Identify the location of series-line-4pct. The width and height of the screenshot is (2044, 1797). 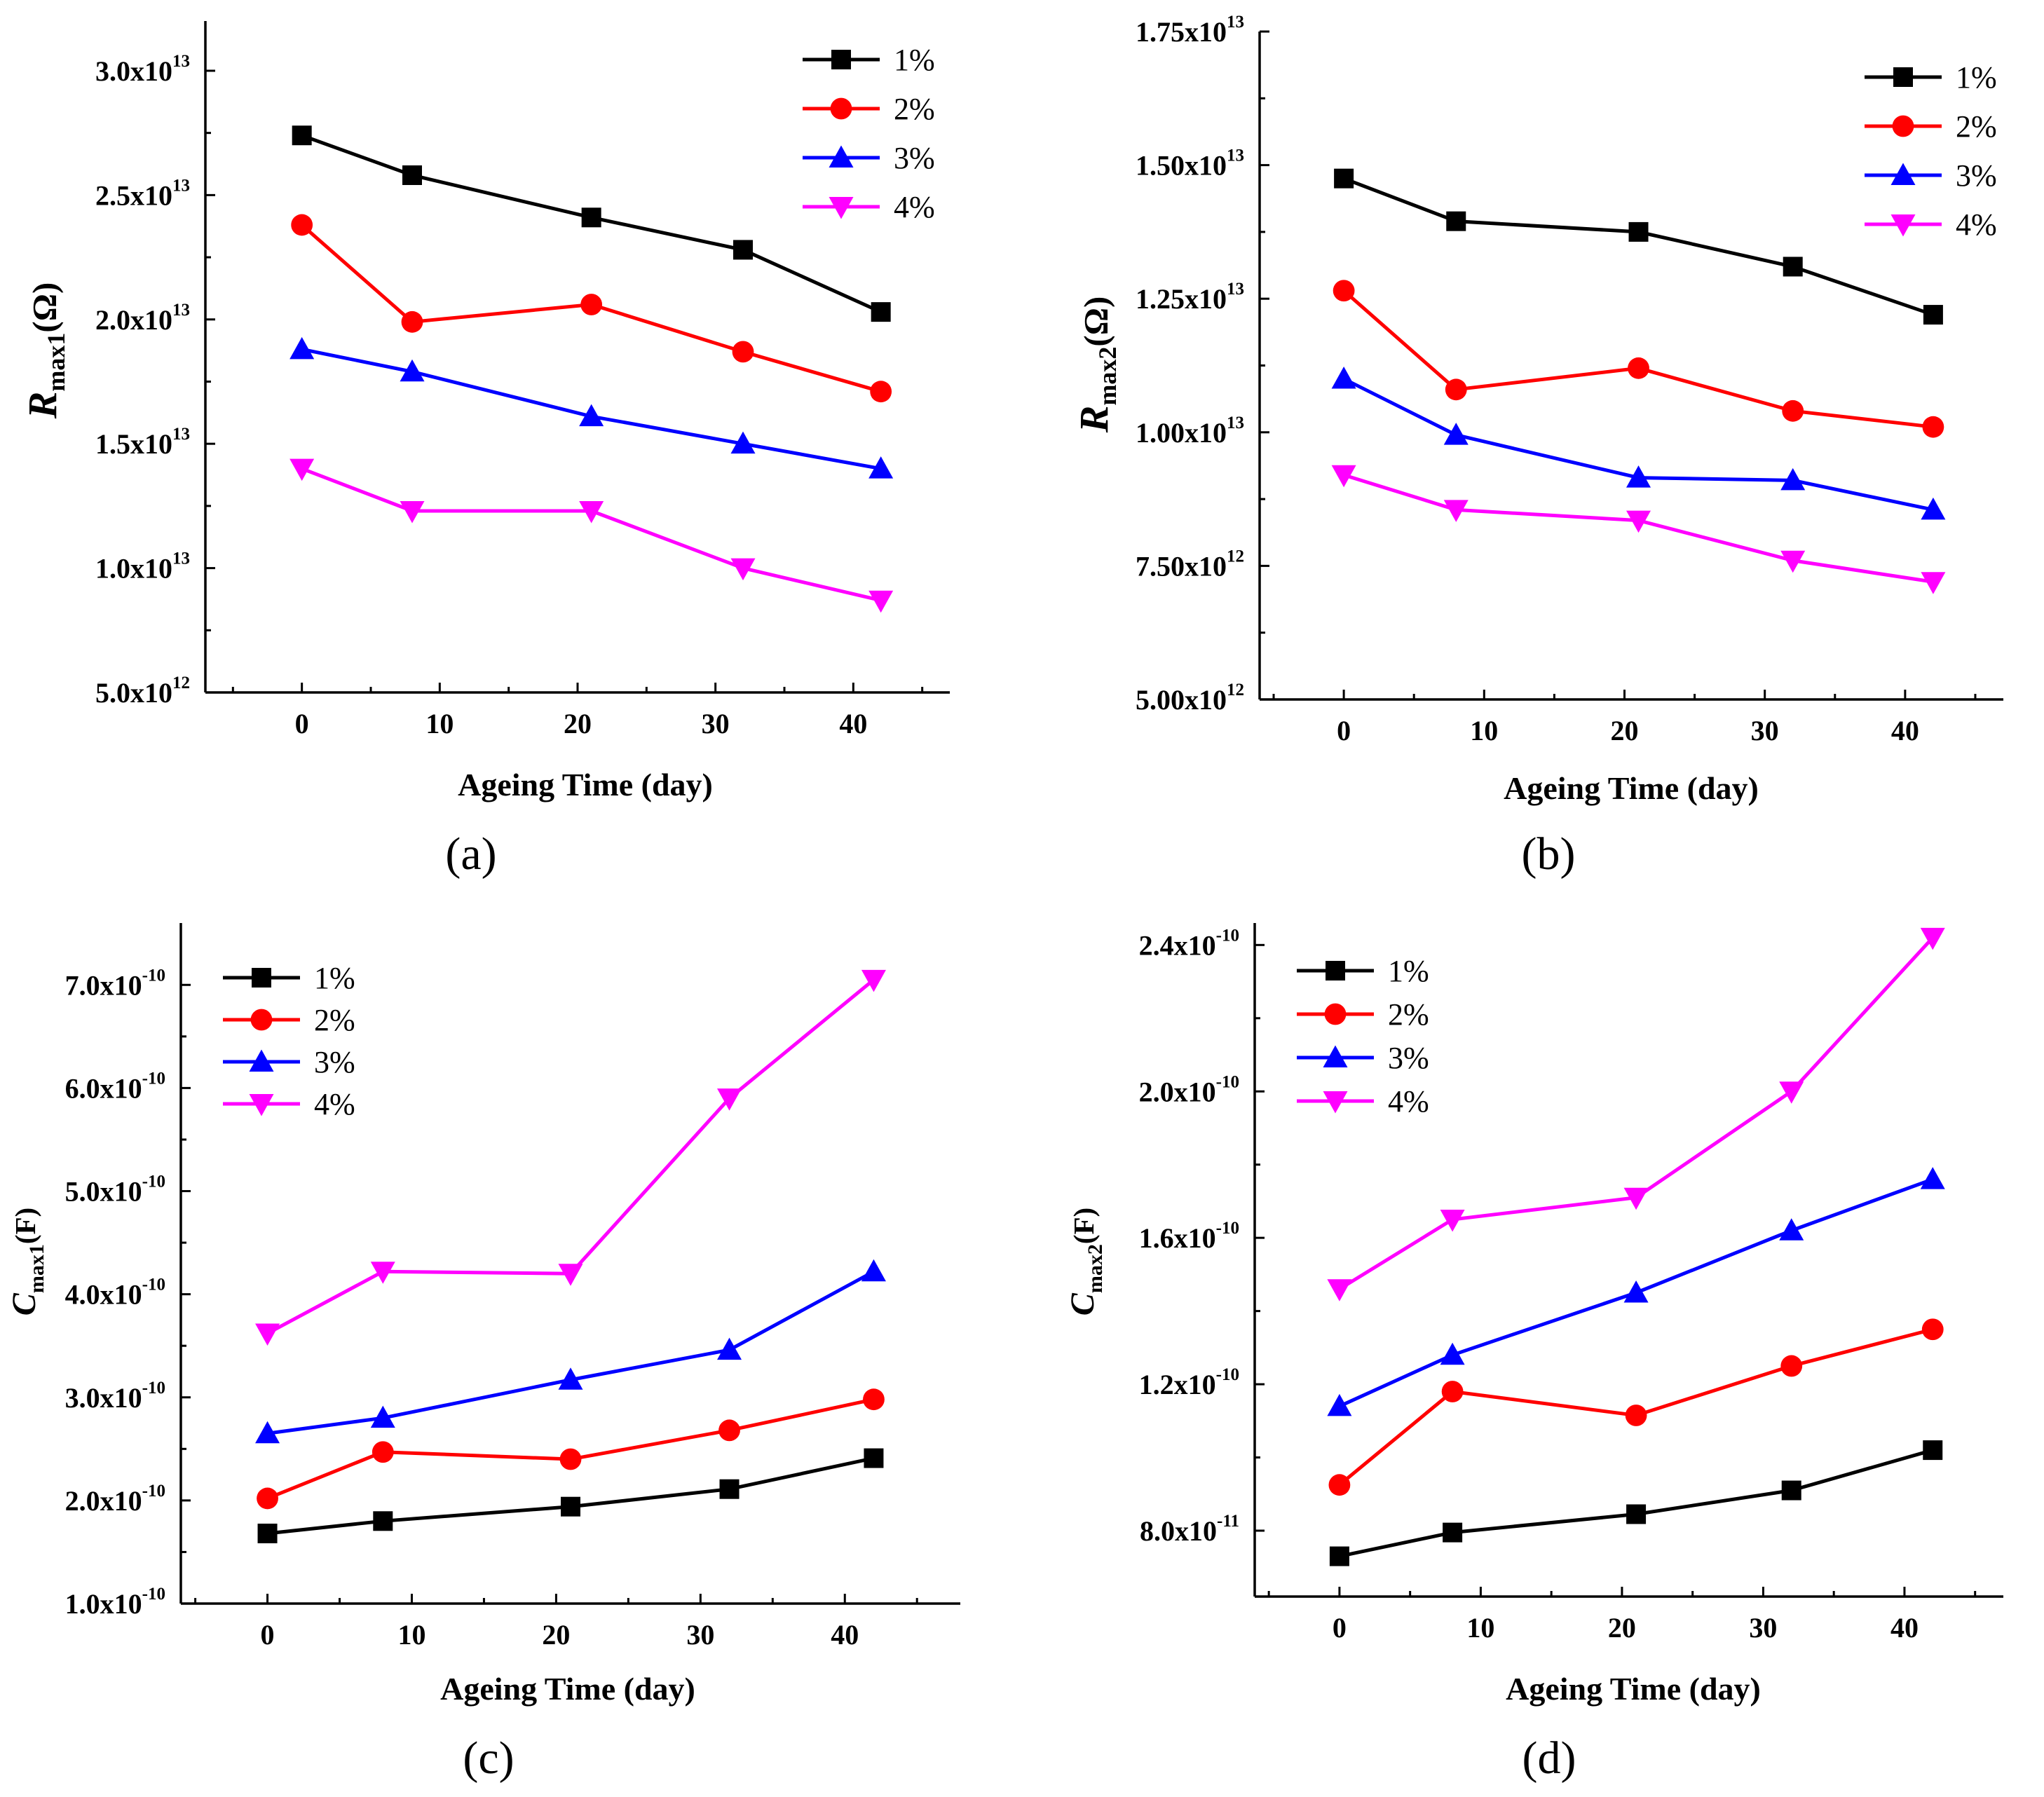
(591, 535).